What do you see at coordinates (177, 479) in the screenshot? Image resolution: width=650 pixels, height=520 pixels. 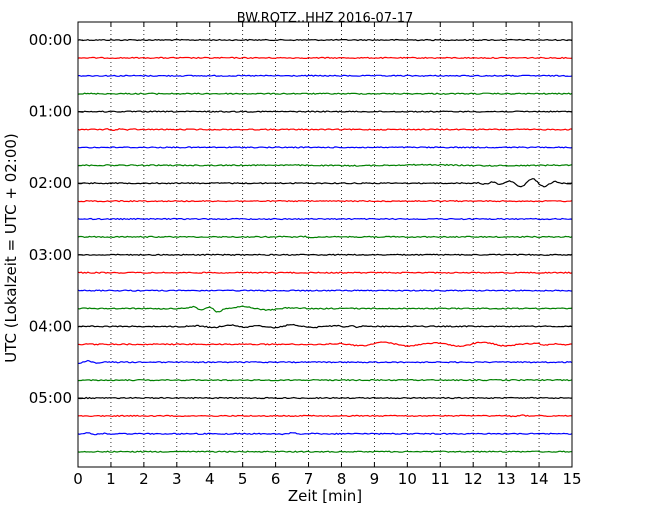 I see `x-tick-label: 3` at bounding box center [177, 479].